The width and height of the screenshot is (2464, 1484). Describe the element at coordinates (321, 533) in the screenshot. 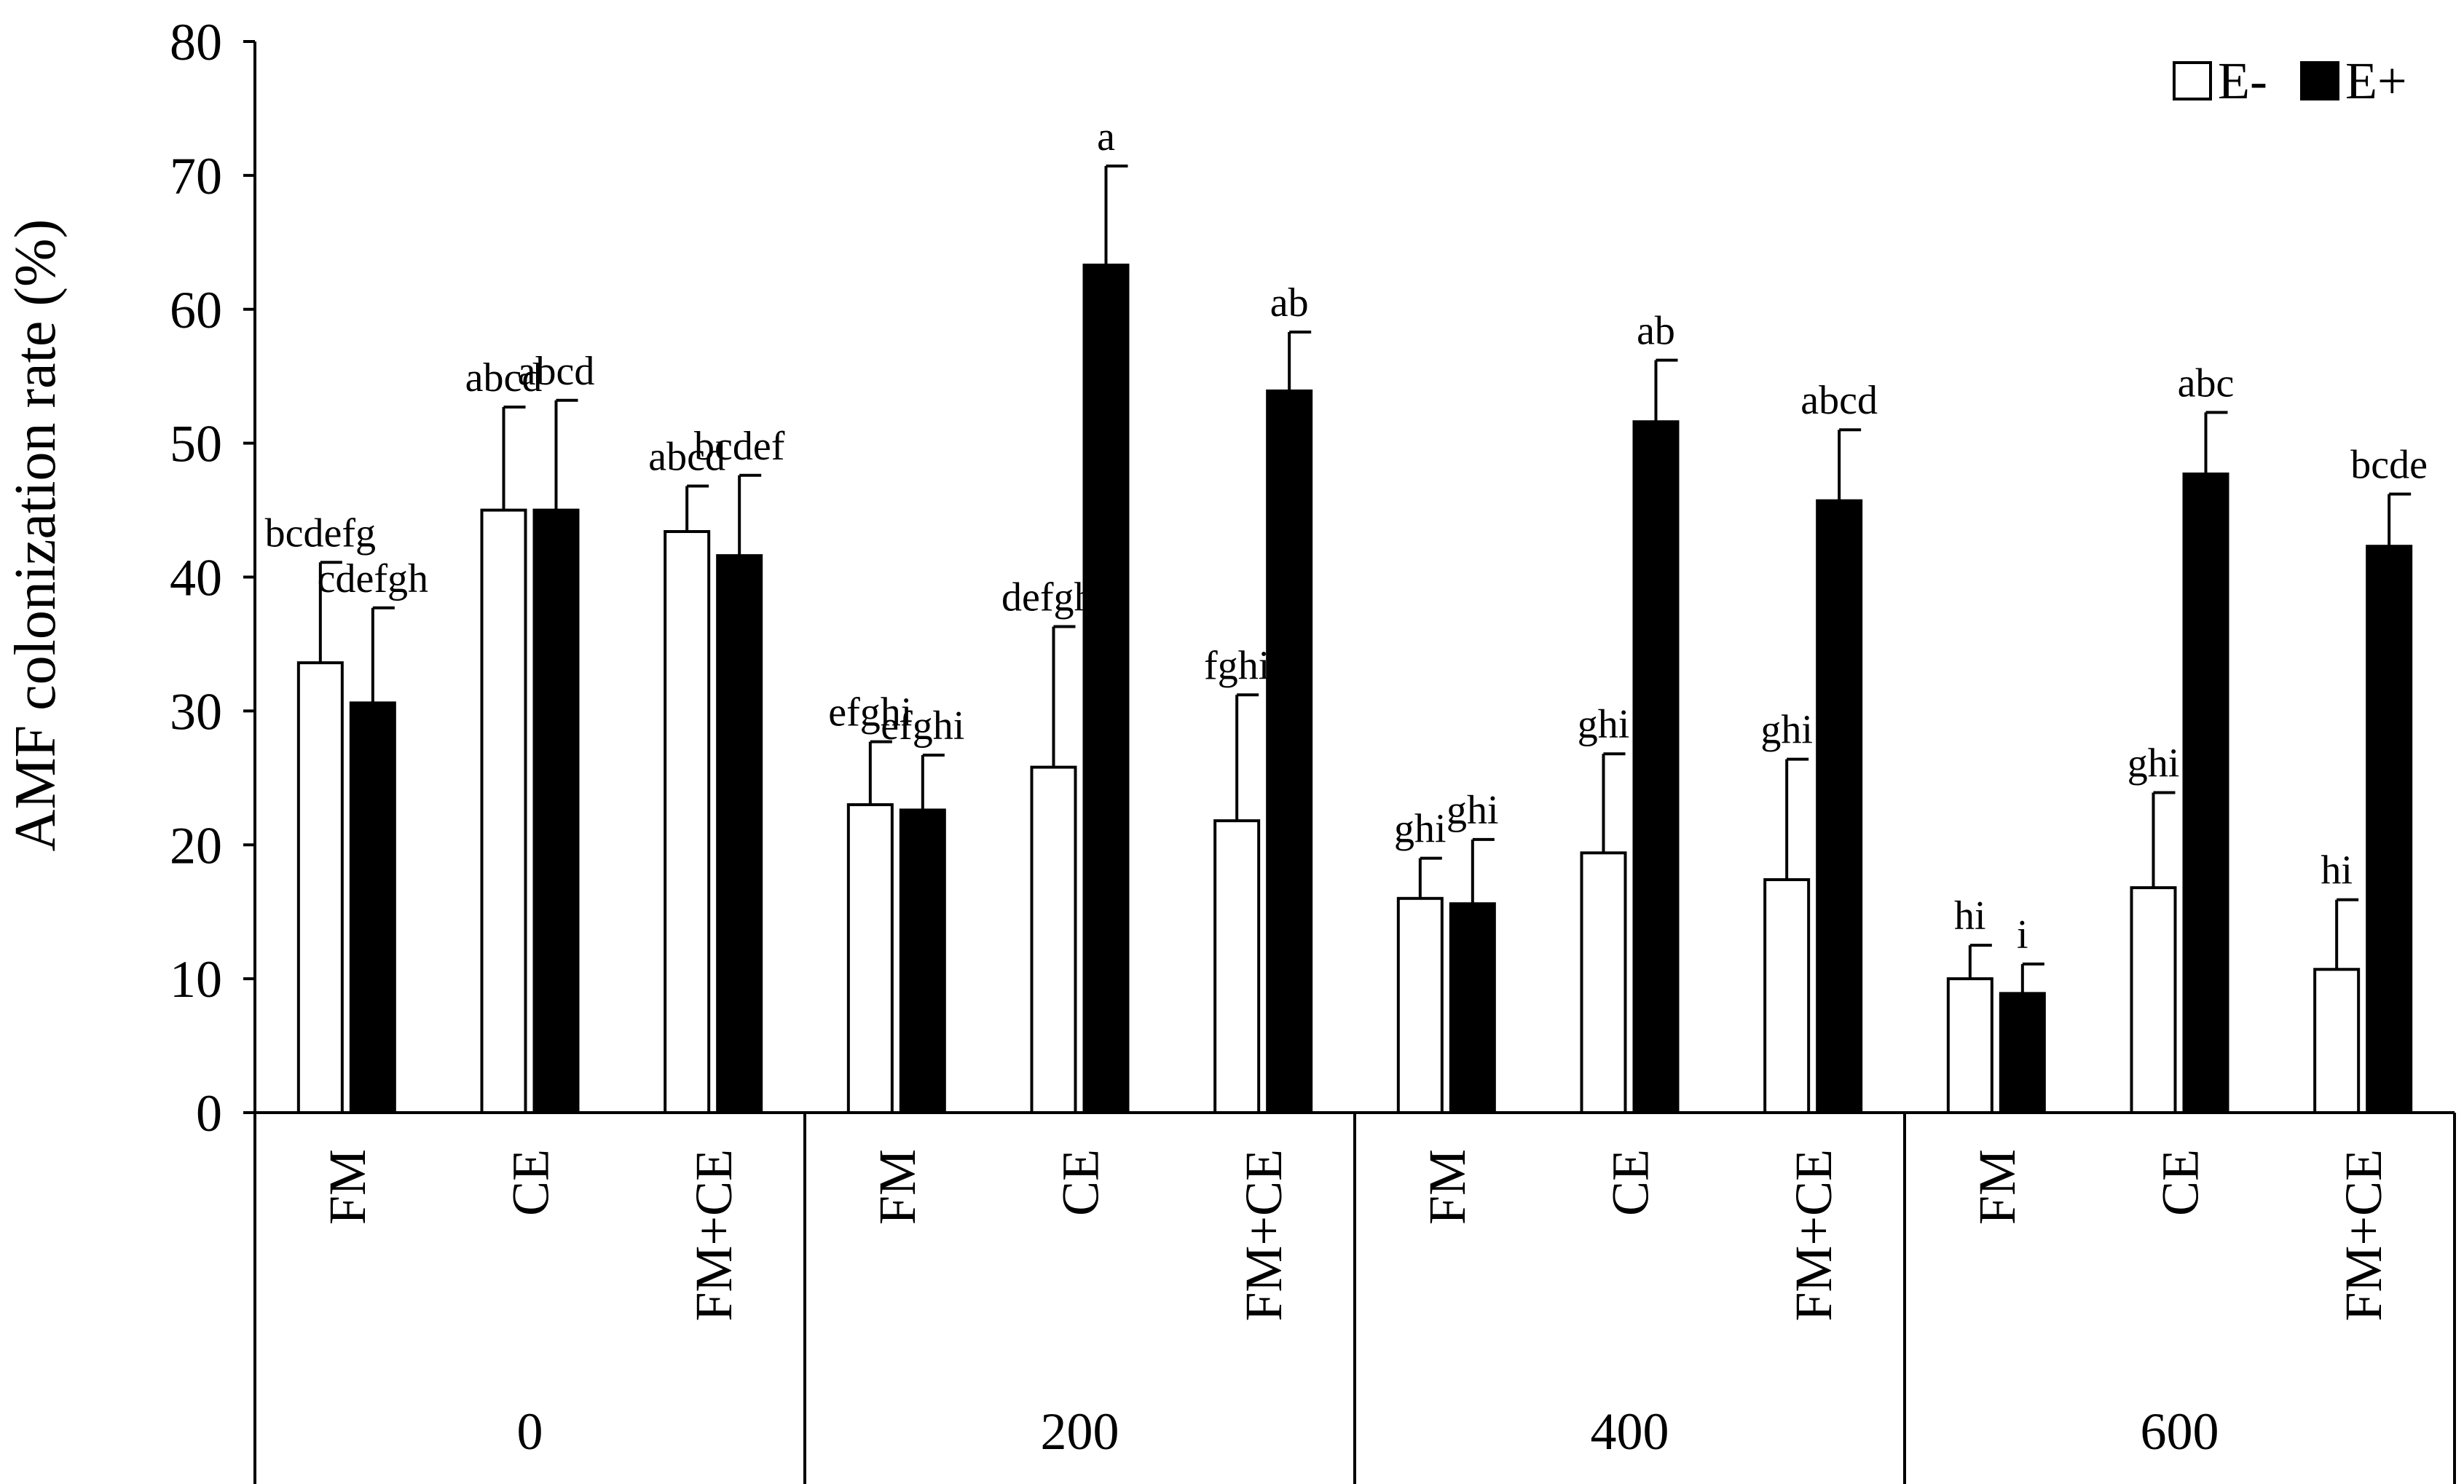

I see `significance-letter: bcdefg` at that location.